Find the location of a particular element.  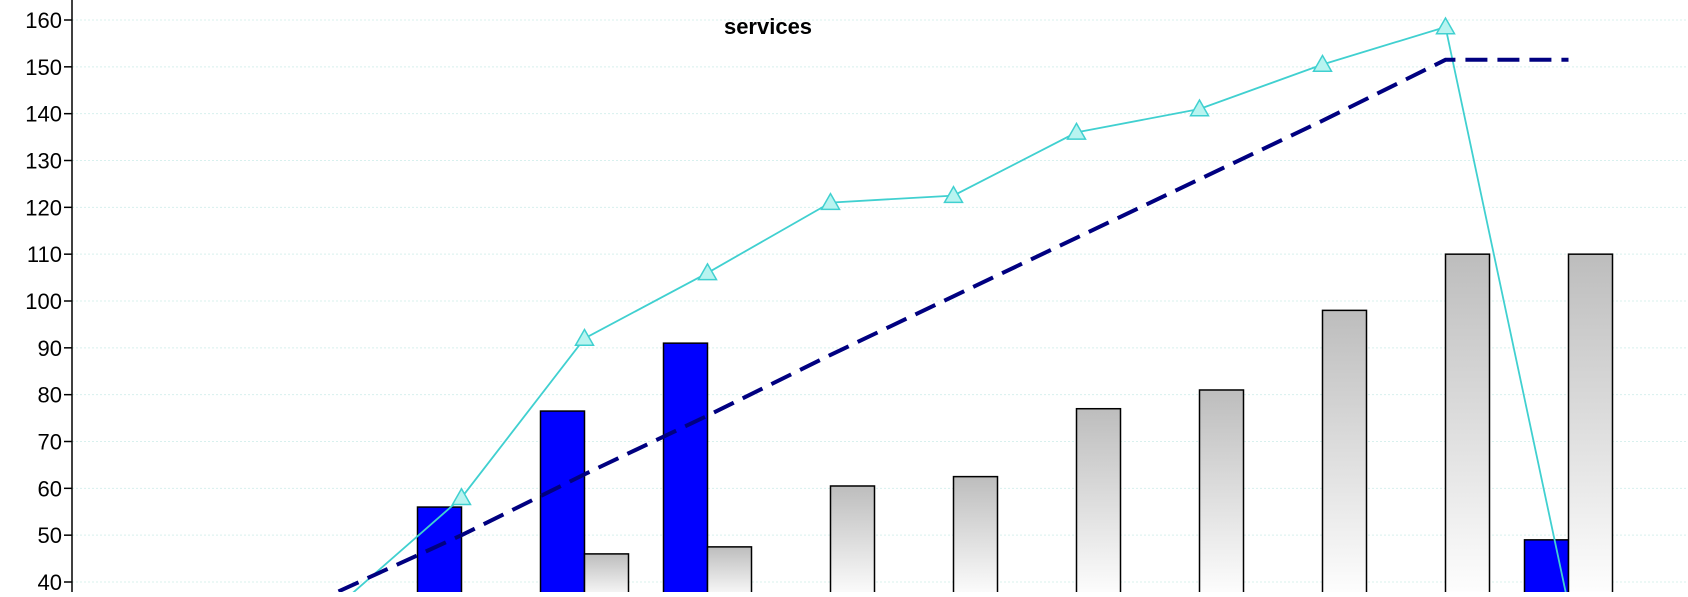

chart-title-text: services is located at coordinates (768, 26).